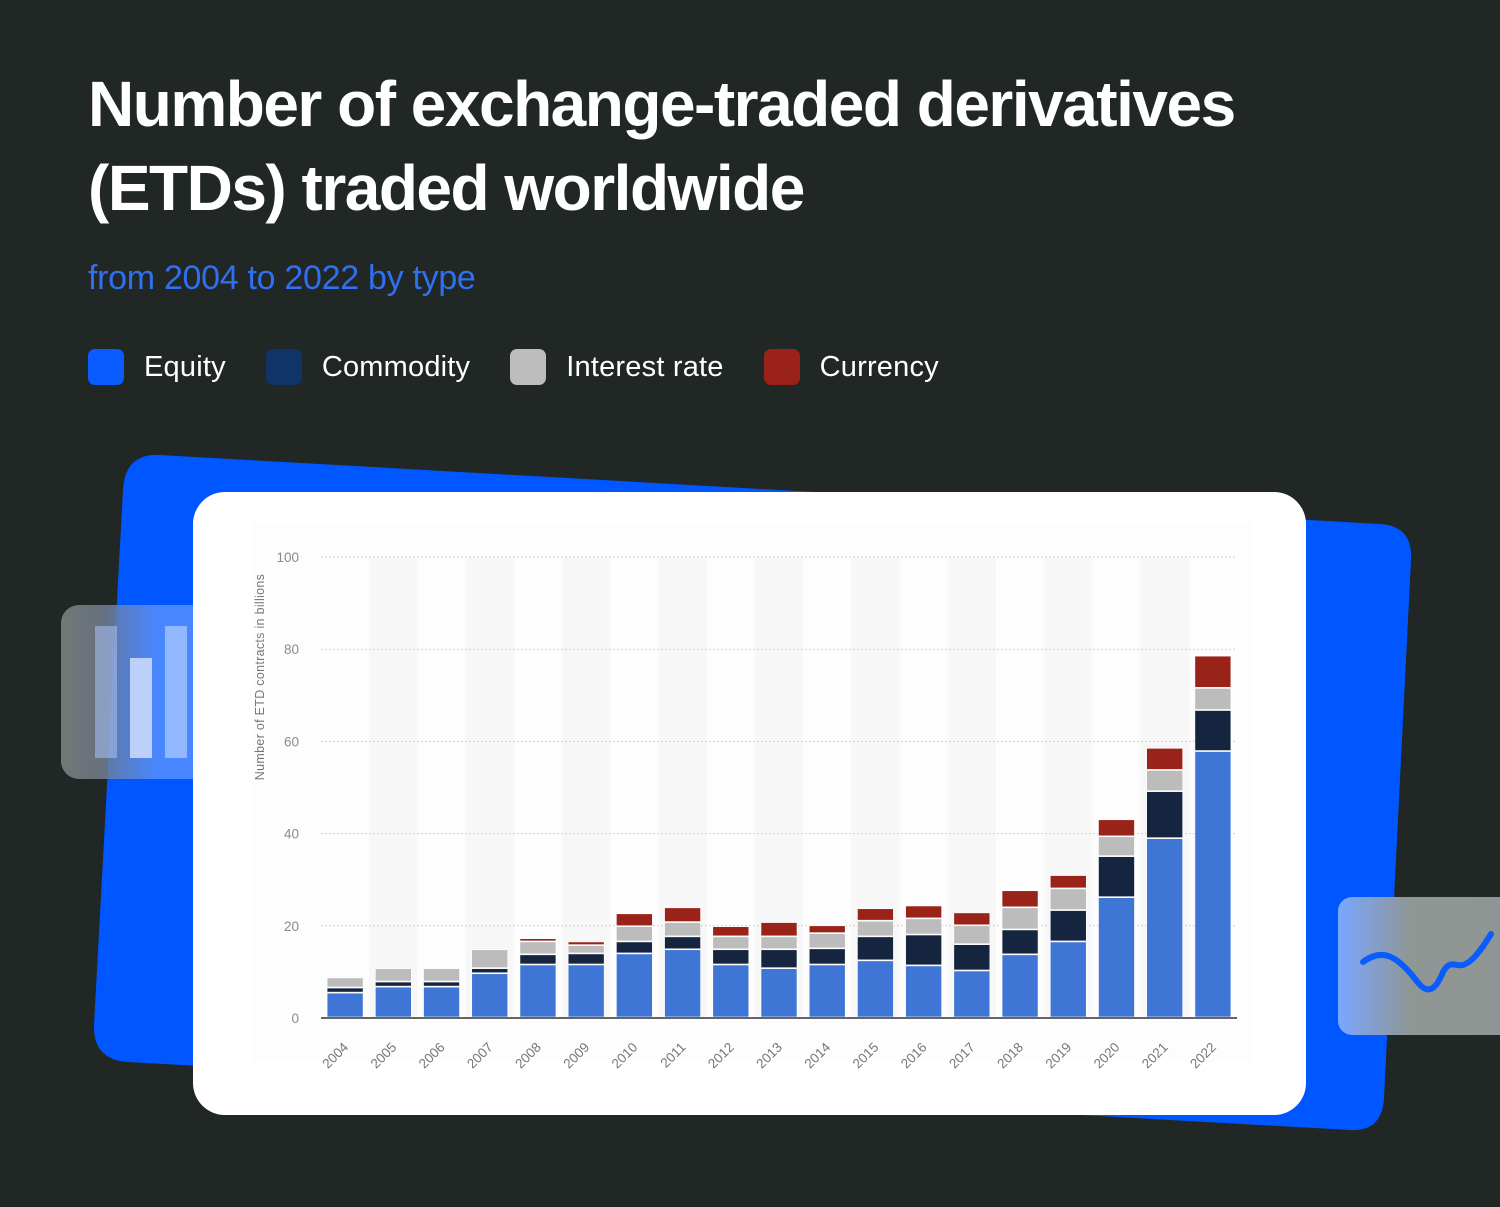 This screenshot has width=1500, height=1207. What do you see at coordinates (396, 366) in the screenshot?
I see `legend-label: Commodity` at bounding box center [396, 366].